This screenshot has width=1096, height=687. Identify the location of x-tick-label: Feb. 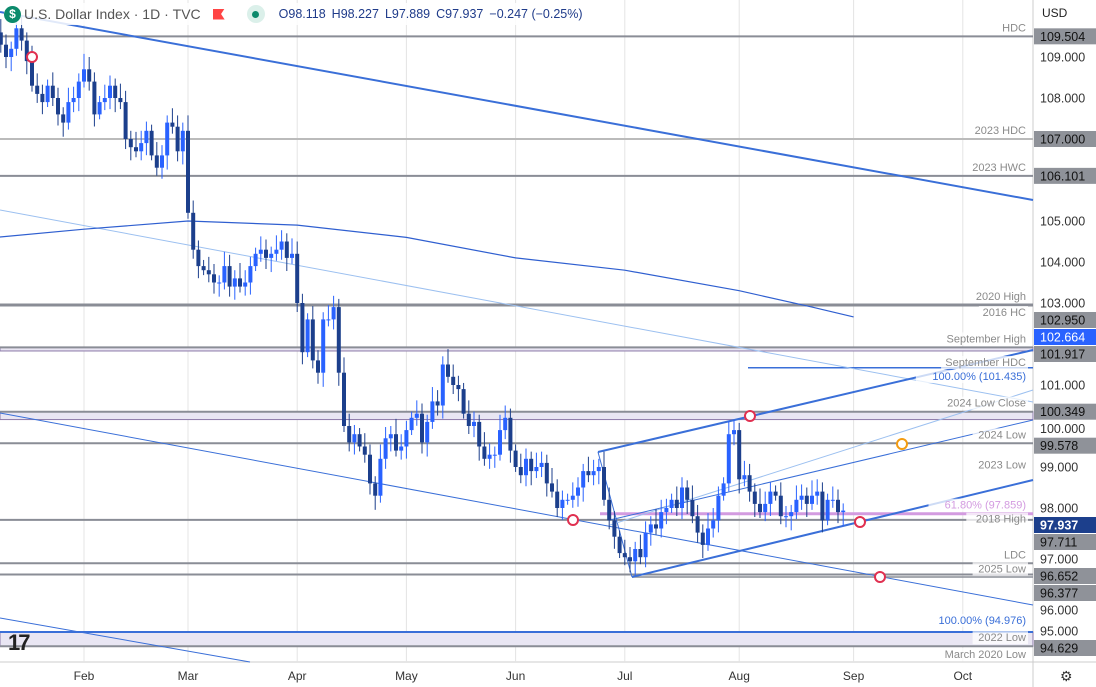
(84, 676).